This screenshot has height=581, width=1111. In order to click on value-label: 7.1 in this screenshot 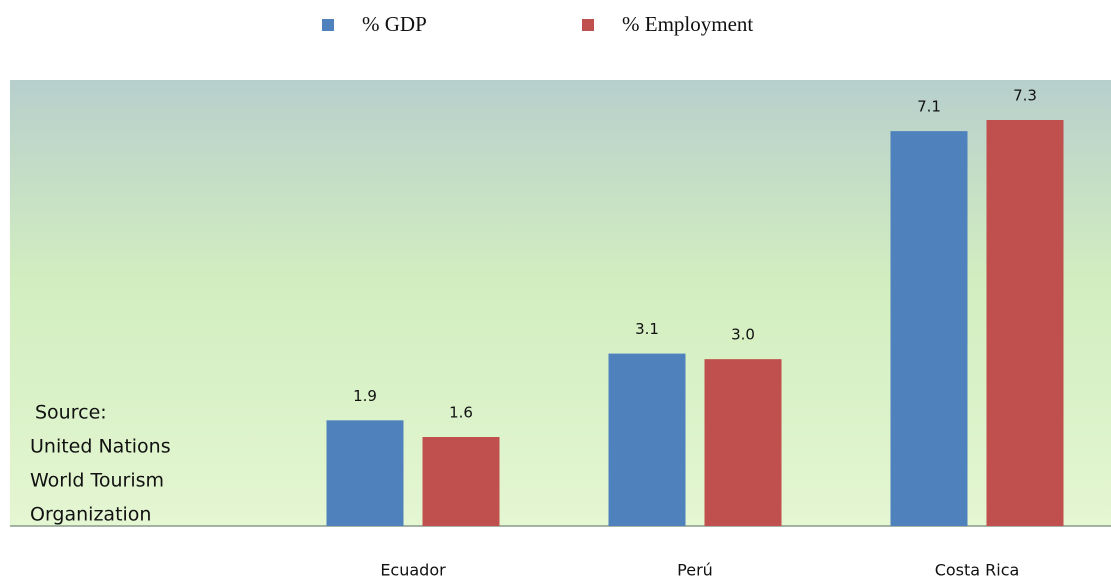, I will do `click(929, 107)`.